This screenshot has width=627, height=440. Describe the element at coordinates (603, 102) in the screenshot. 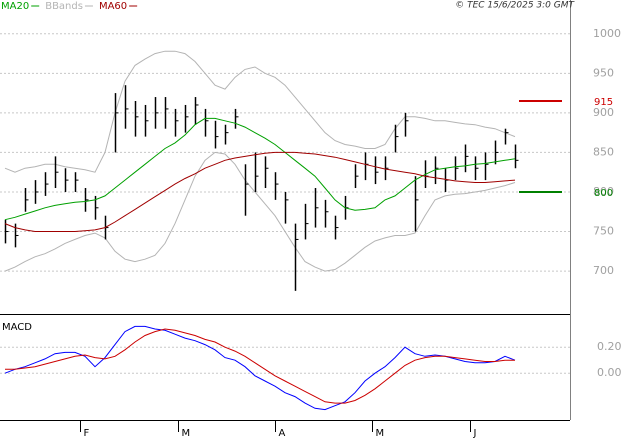

I see `level-label: 915` at that location.